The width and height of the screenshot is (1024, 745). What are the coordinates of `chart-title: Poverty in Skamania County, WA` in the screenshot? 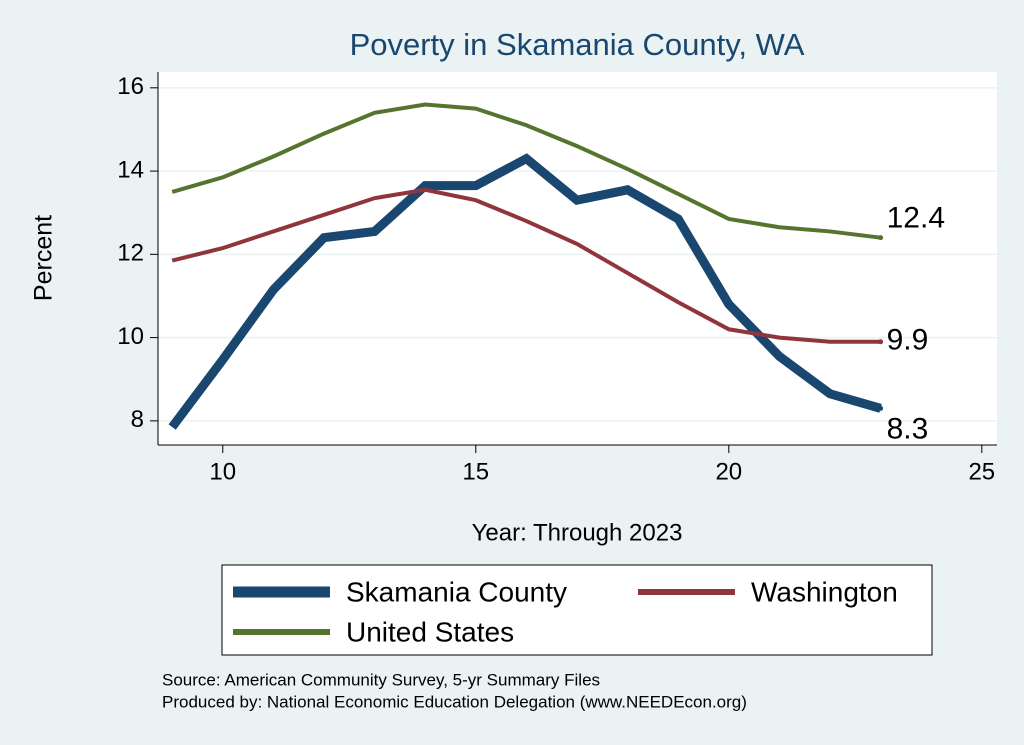 It's located at (577, 44).